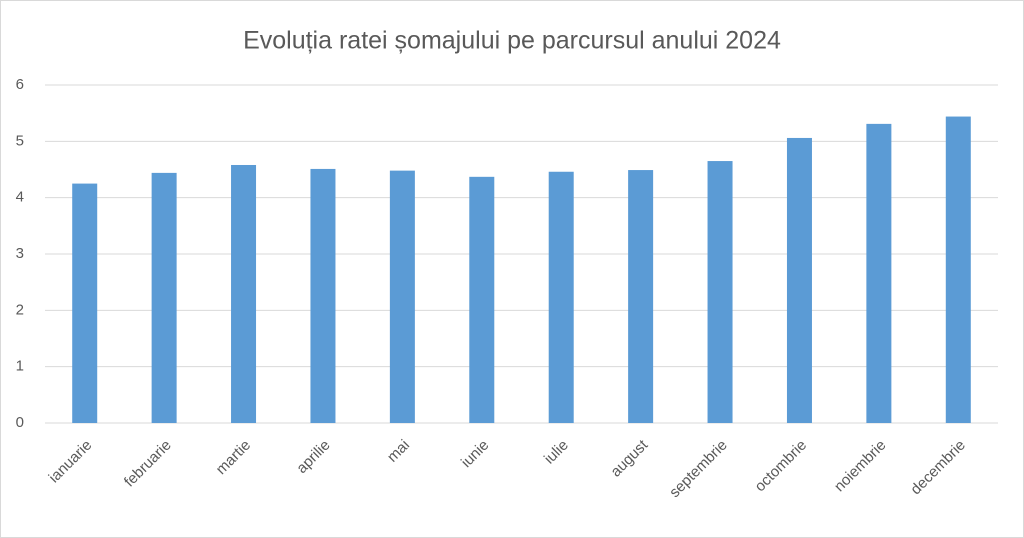  What do you see at coordinates (20, 422) in the screenshot?
I see `y-tick-label: 0` at bounding box center [20, 422].